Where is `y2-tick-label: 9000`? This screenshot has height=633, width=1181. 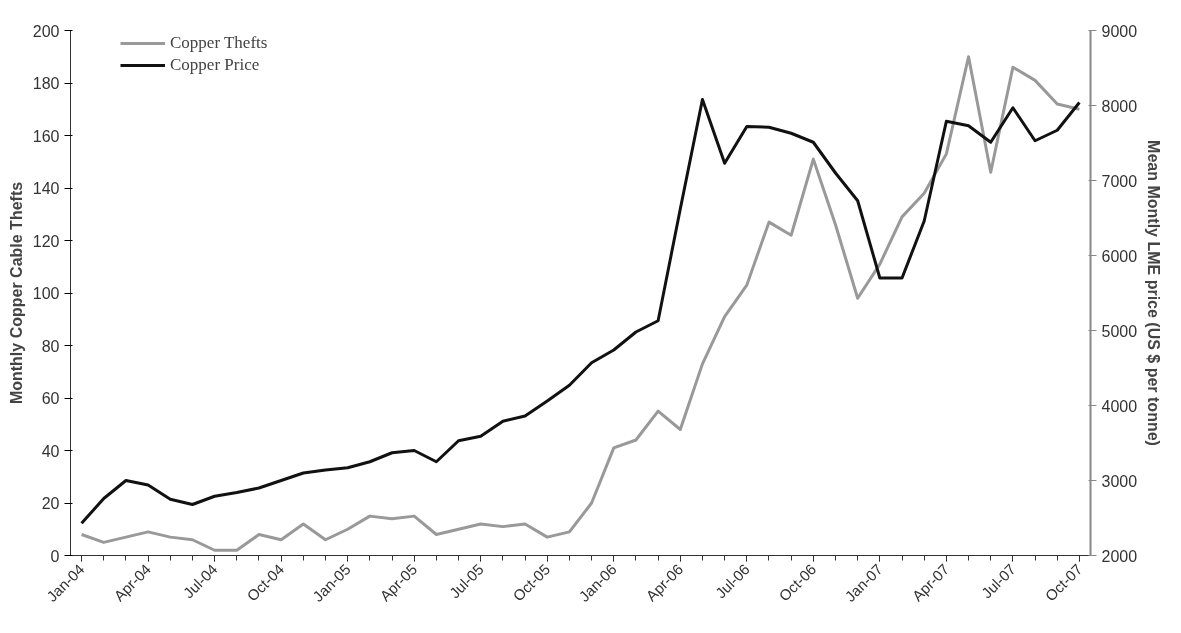
y2-tick-label: 9000 is located at coordinates (1119, 31).